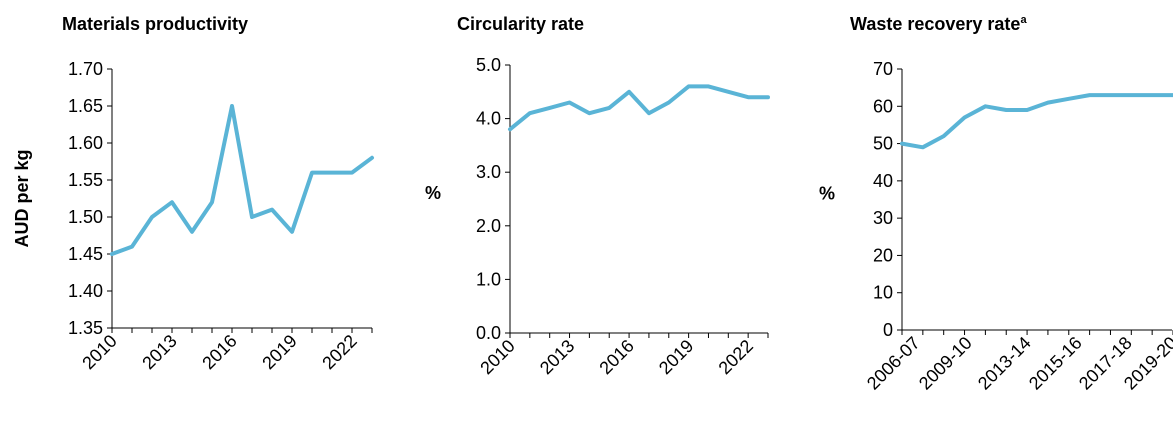  What do you see at coordinates (1036, 121) in the screenshot?
I see `chart3-series-line` at bounding box center [1036, 121].